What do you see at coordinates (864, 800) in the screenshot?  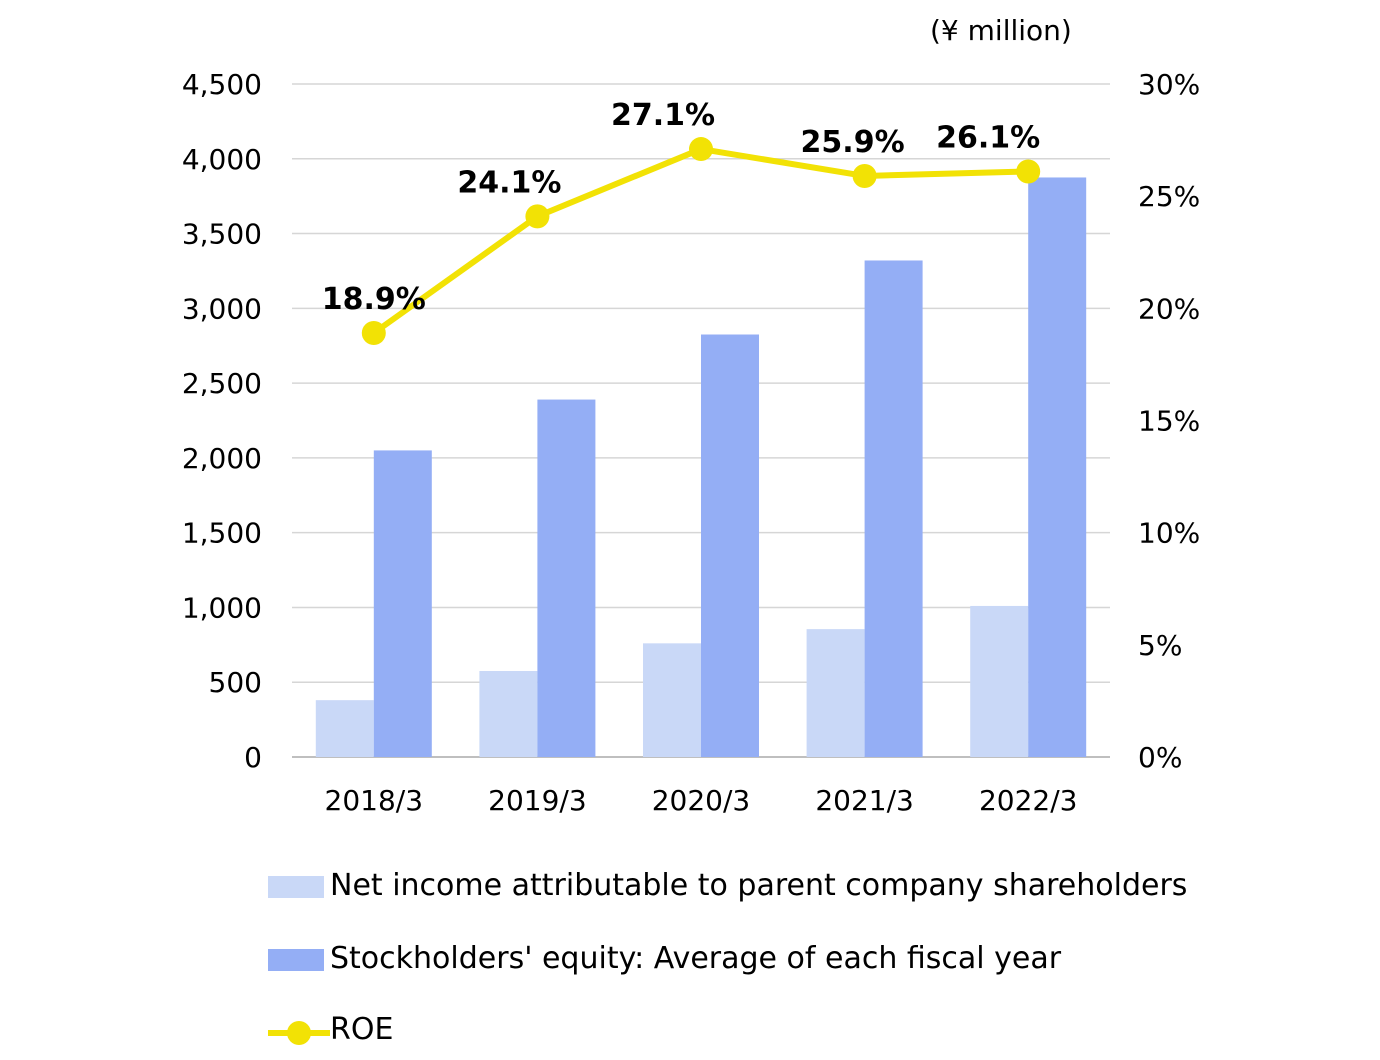 I see `x-tick-label: 2021/3` at bounding box center [864, 800].